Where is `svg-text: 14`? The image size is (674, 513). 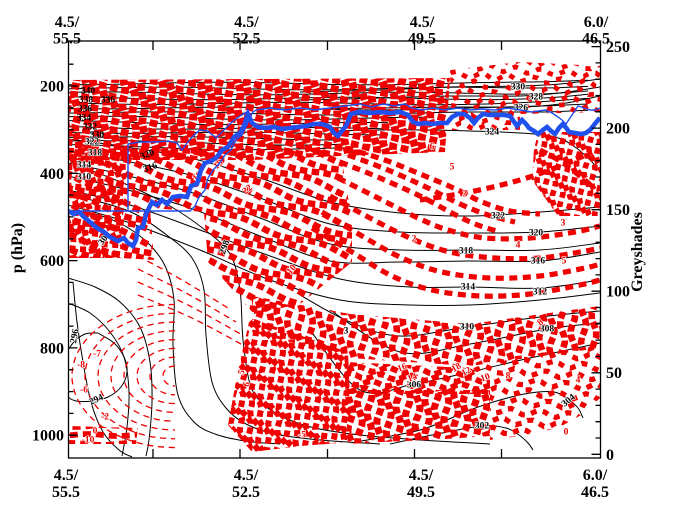 svg-text: 14 is located at coordinates (412, 378).